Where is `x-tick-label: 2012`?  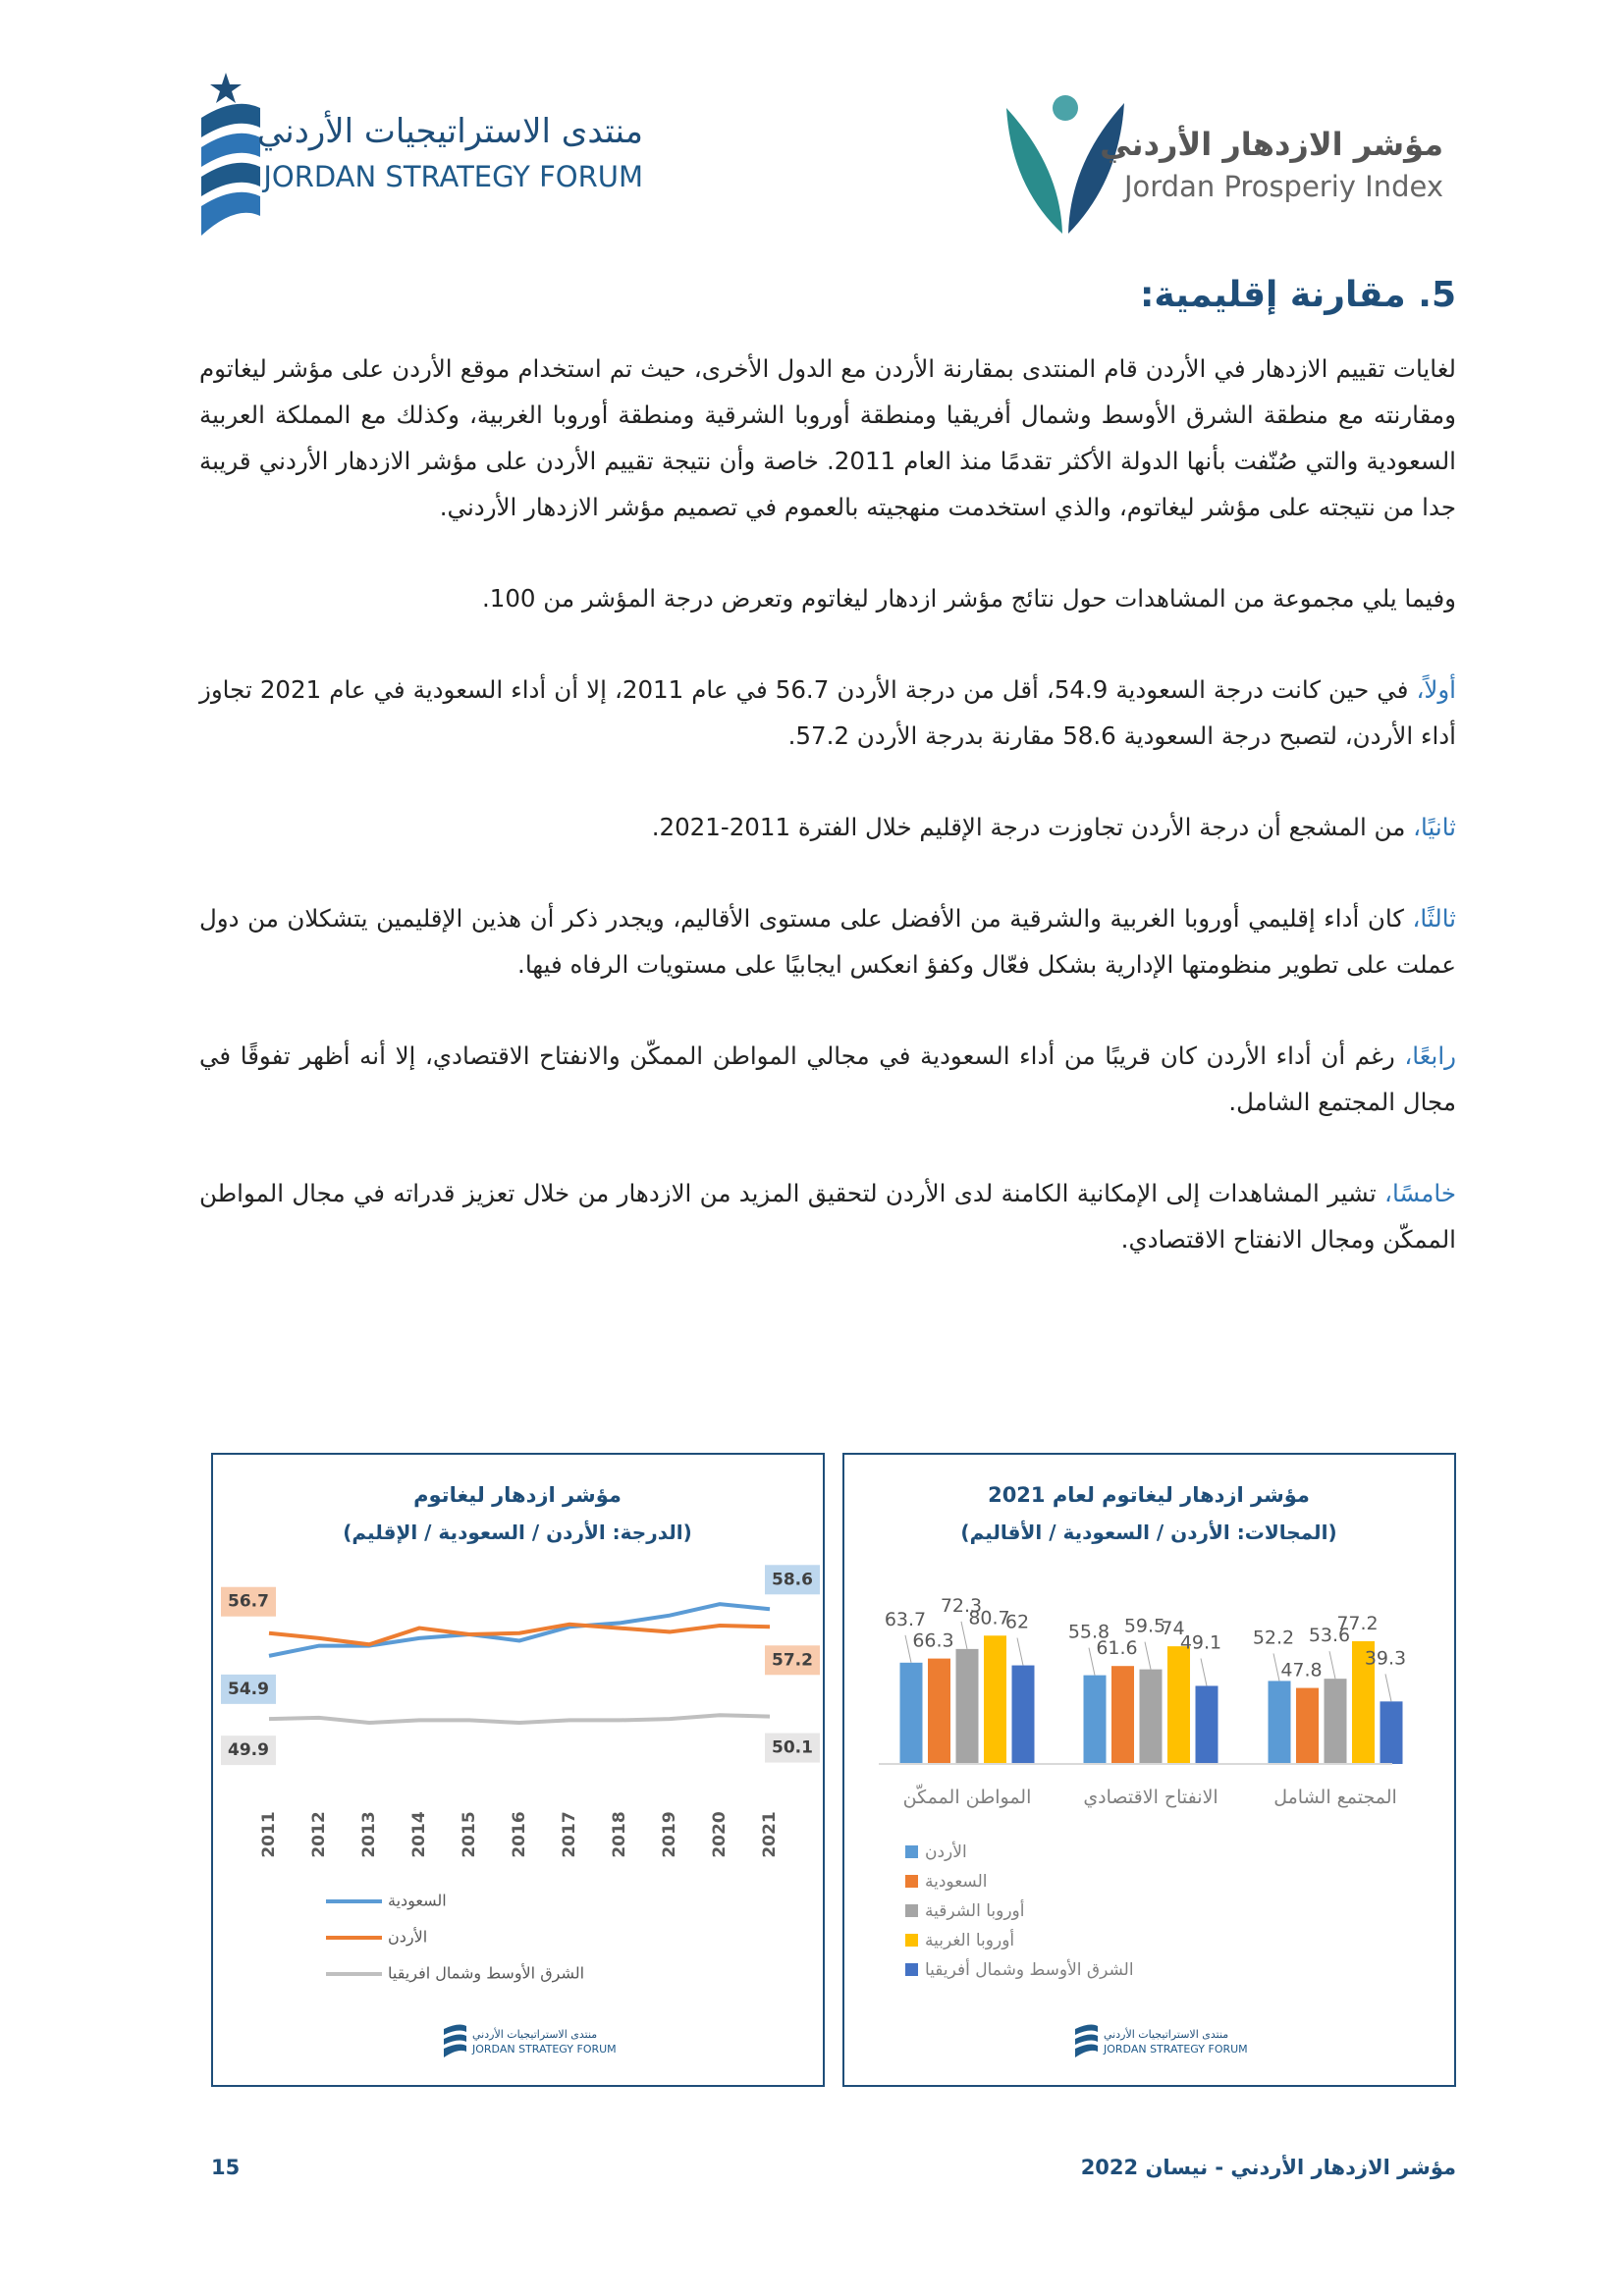
x-tick-label: 2012 is located at coordinates (319, 1834).